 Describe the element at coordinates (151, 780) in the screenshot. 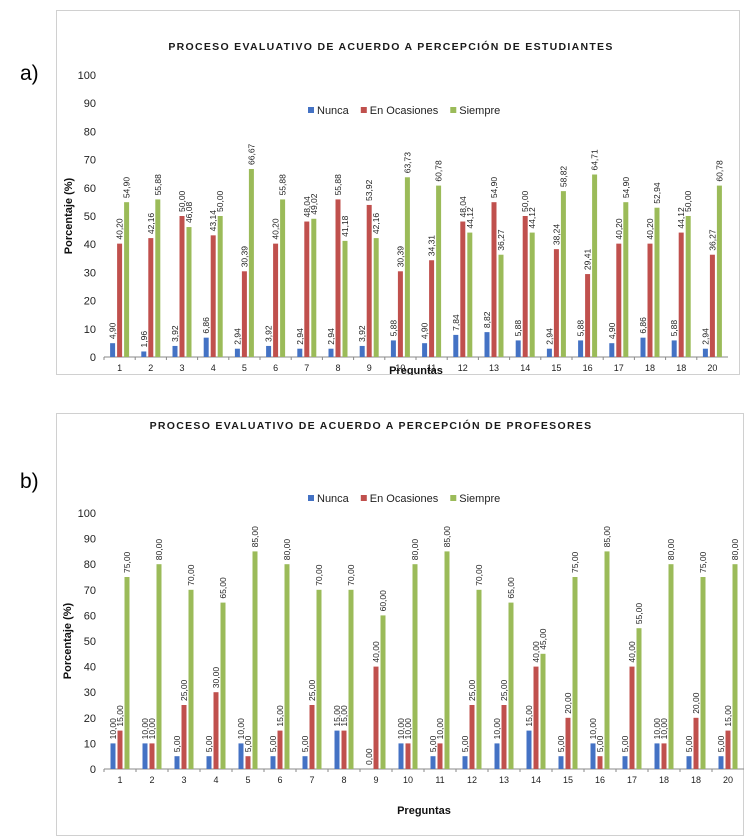

I see `x-tick-label: 2` at that location.